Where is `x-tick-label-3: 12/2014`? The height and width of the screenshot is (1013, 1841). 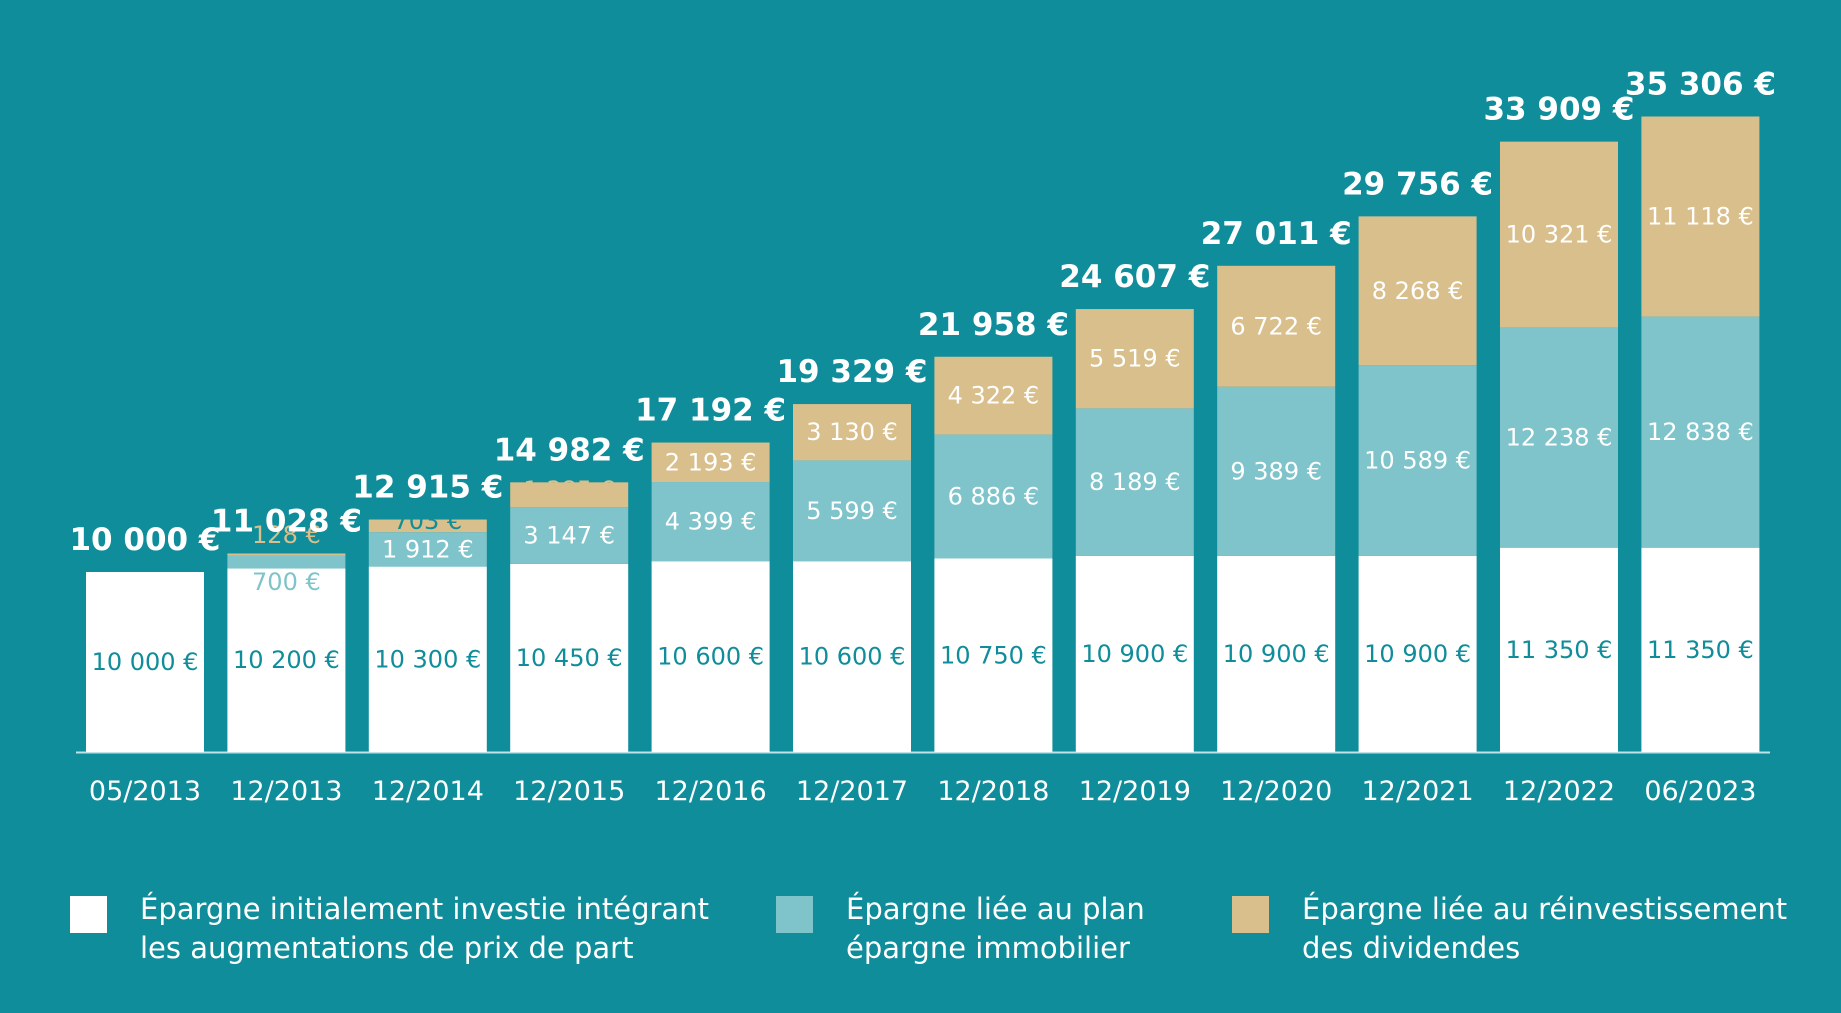
x-tick-label-3: 12/2014 is located at coordinates (428, 791).